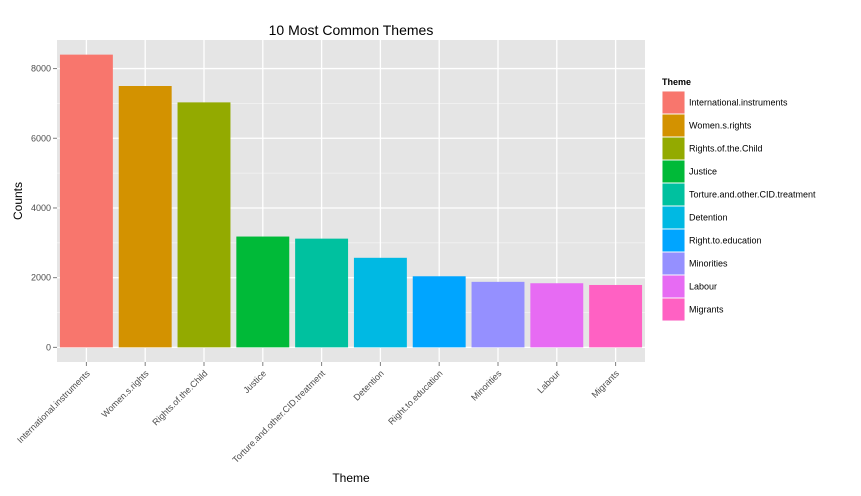 The width and height of the screenshot is (861, 496). Describe the element at coordinates (720, 126) in the screenshot. I see `legend-label: Women.s.rights` at that location.